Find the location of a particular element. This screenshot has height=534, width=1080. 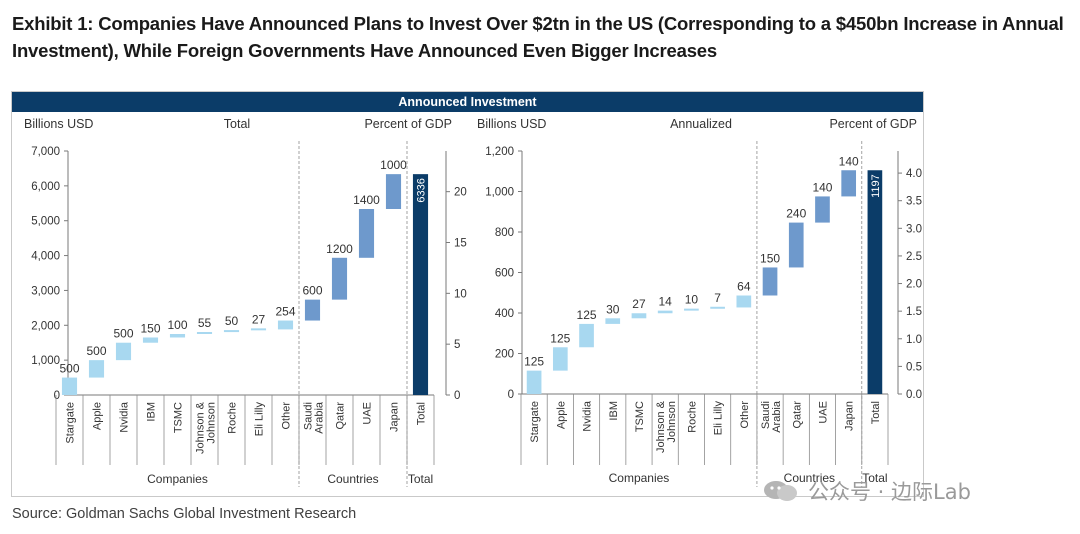

y-tick-label: 0 is located at coordinates (511, 395).